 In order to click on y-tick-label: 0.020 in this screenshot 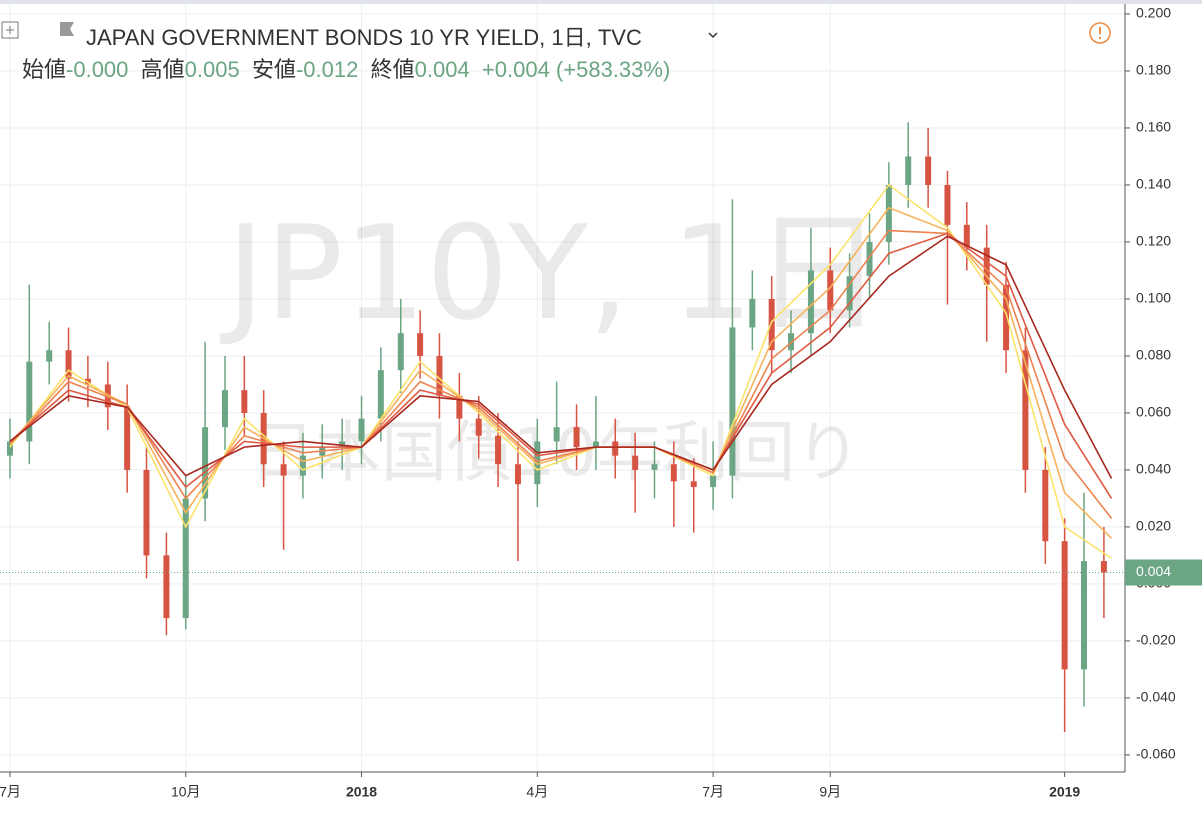, I will do `click(1153, 526)`.